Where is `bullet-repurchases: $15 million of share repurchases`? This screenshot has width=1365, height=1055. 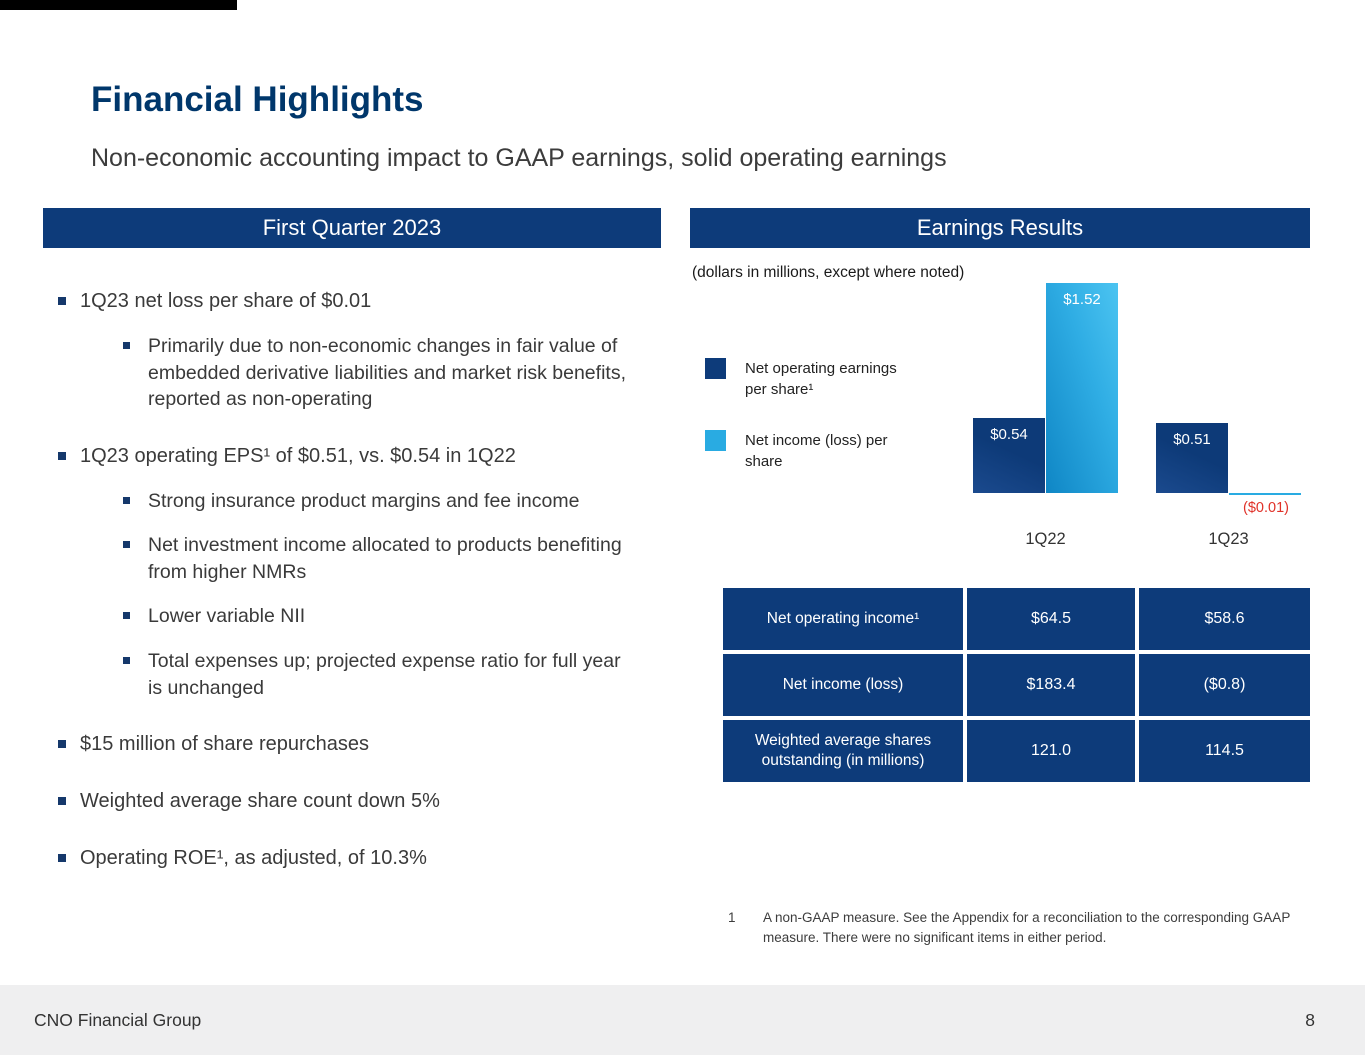
bullet-repurchases: $15 million of share repurchases is located at coordinates (359, 744).